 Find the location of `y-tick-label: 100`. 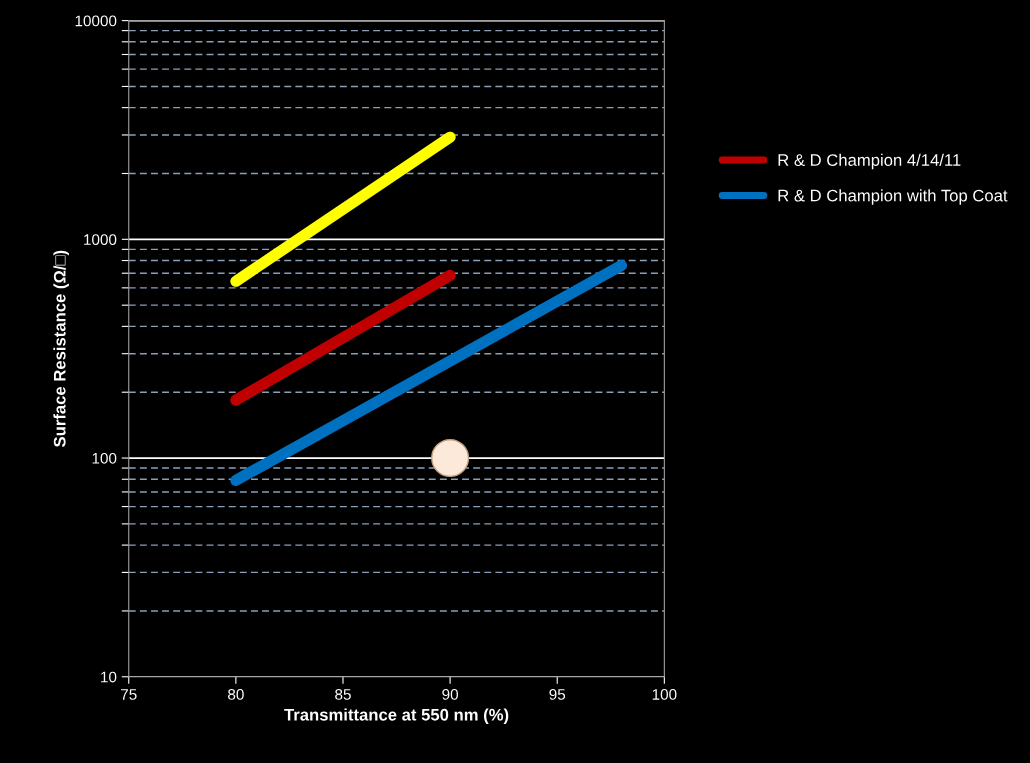

y-tick-label: 100 is located at coordinates (104, 458).